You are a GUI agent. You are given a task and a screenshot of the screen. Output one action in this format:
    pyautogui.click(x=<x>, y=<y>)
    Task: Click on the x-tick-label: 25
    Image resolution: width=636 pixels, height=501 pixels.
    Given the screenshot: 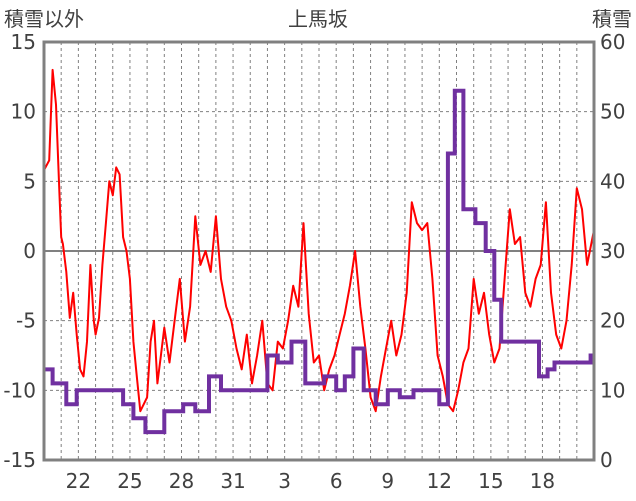 What is the action you would take?
    pyautogui.click(x=129, y=481)
    